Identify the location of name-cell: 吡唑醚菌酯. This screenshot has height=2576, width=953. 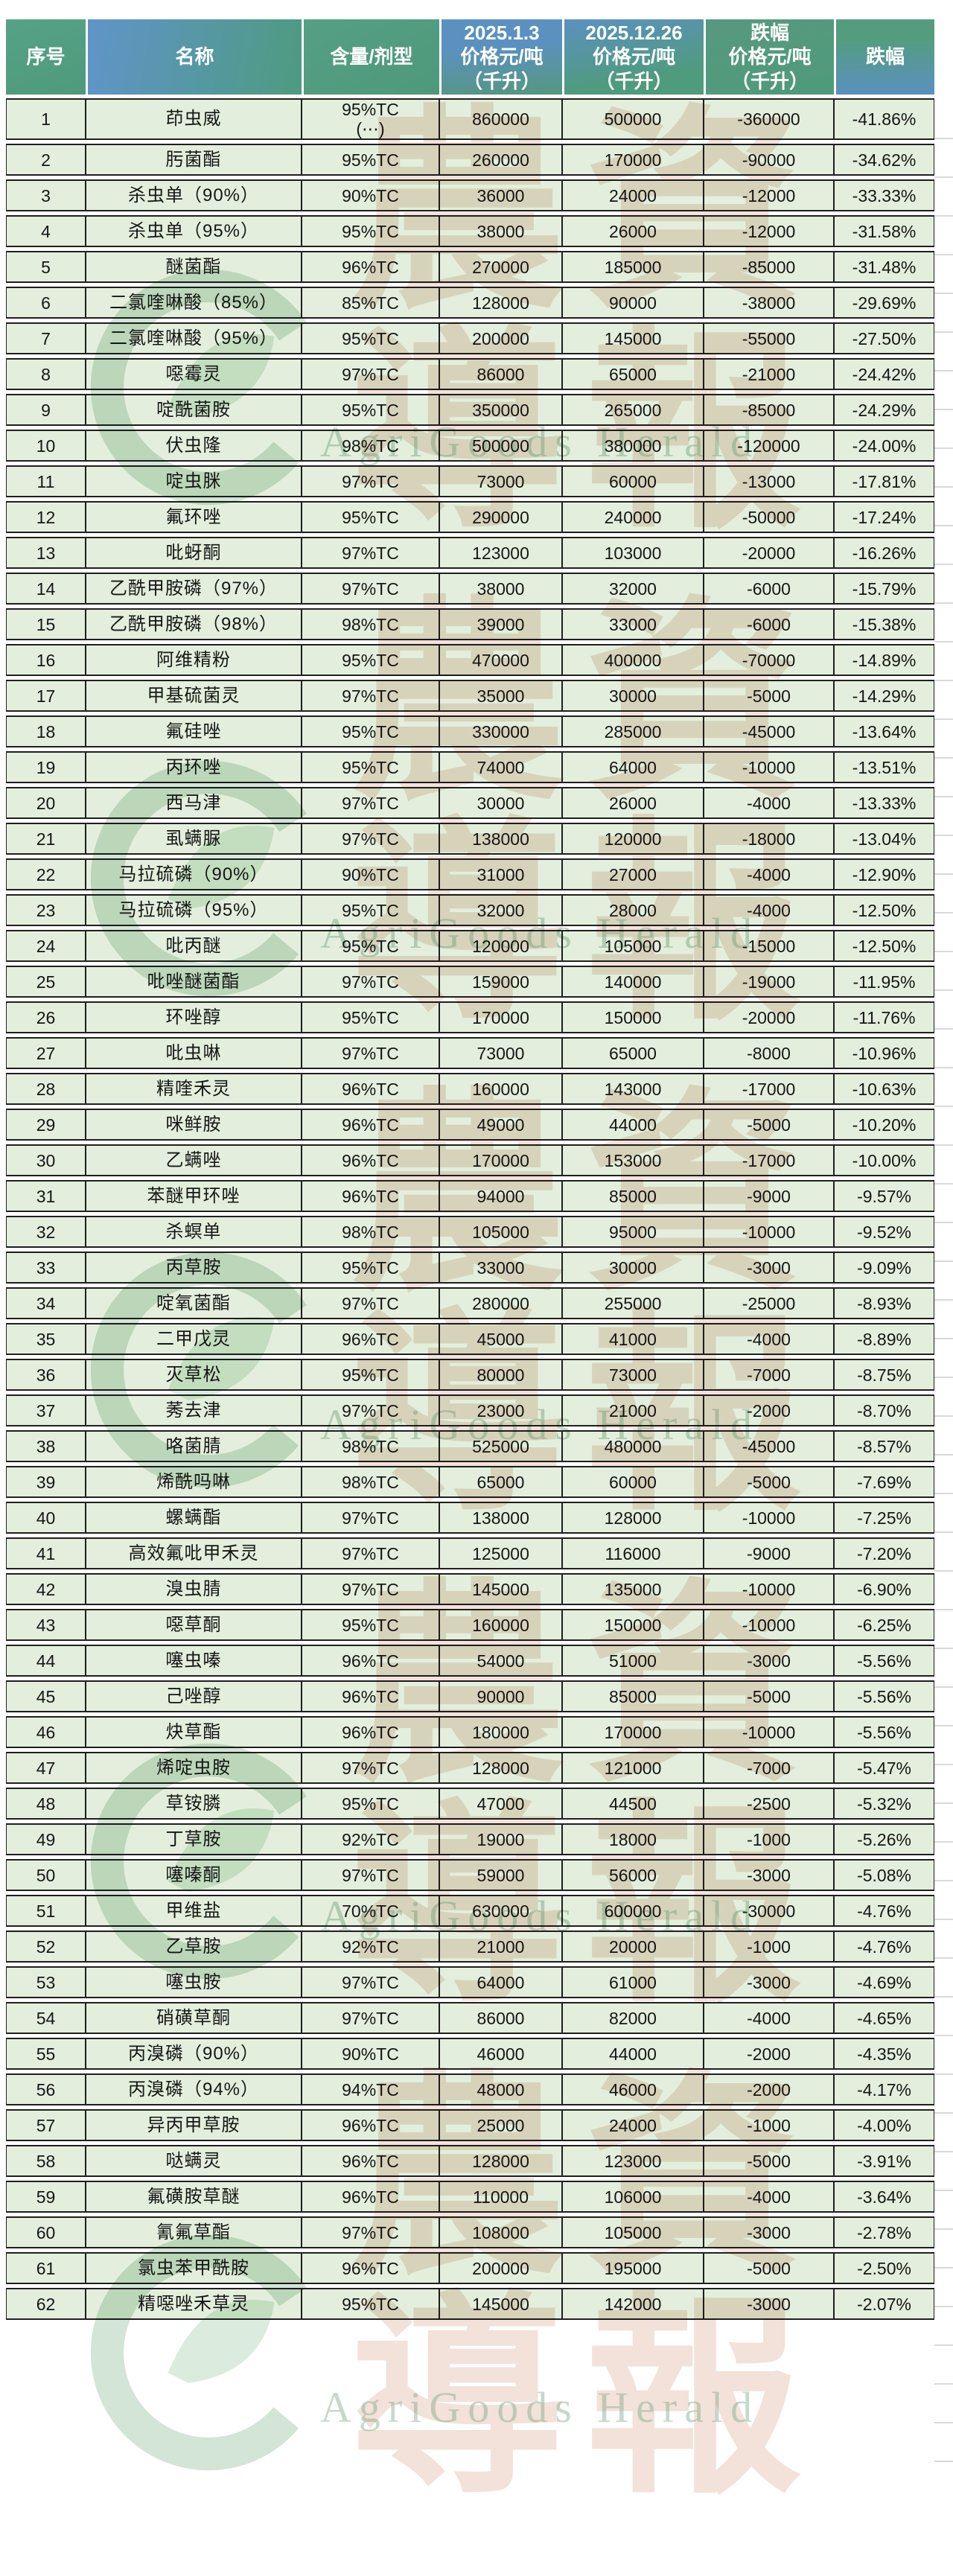
(194, 982).